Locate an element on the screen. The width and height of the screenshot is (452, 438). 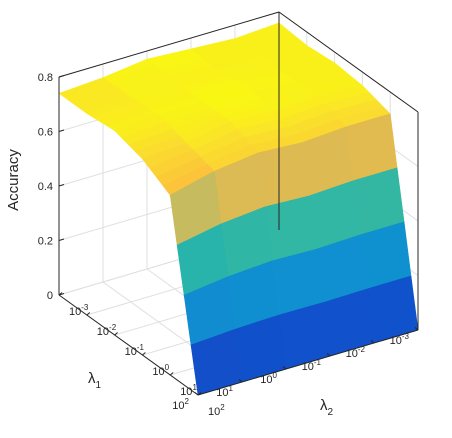
y-tick-label: 10⁻¹ is located at coordinates (135, 350).